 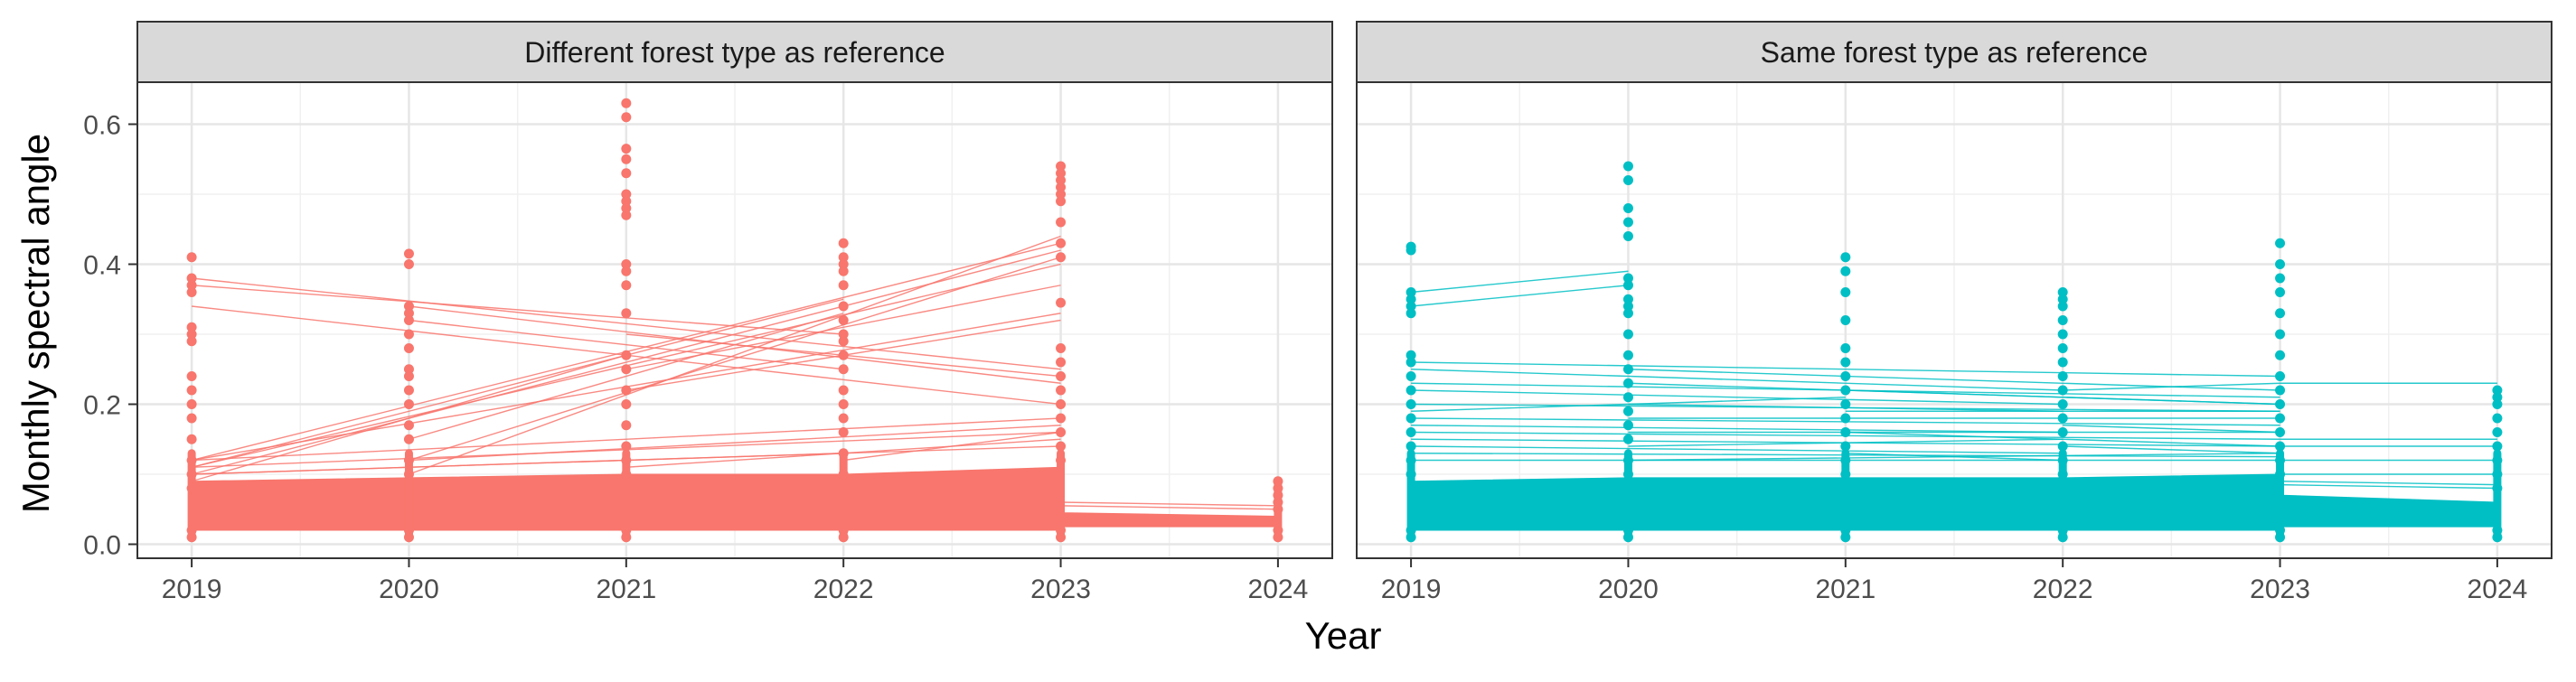 What do you see at coordinates (626, 589) in the screenshot?
I see `x-tick-label: 2021` at bounding box center [626, 589].